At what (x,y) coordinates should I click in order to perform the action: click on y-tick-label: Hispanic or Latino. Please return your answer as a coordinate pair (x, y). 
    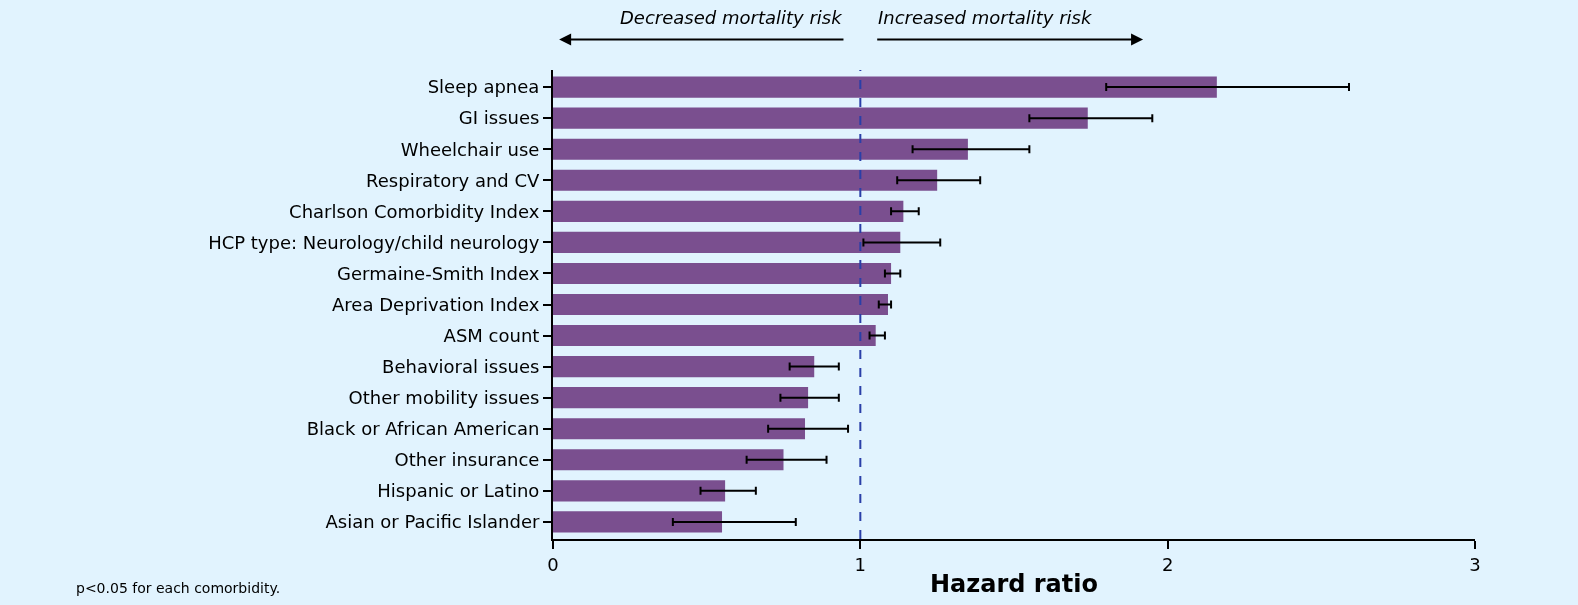
    Looking at the image, I should click on (458, 491).